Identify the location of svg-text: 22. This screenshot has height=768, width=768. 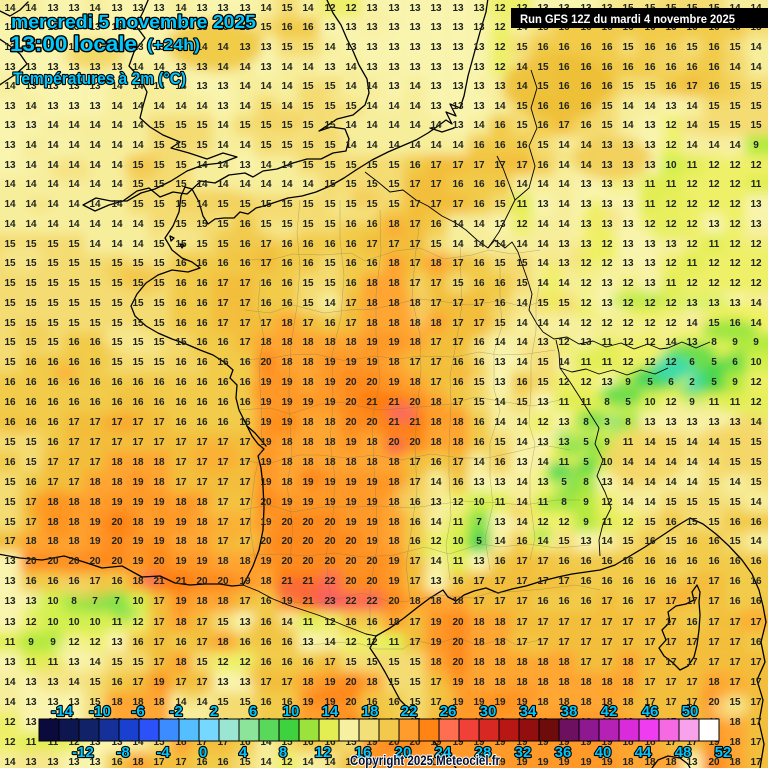
(409, 711).